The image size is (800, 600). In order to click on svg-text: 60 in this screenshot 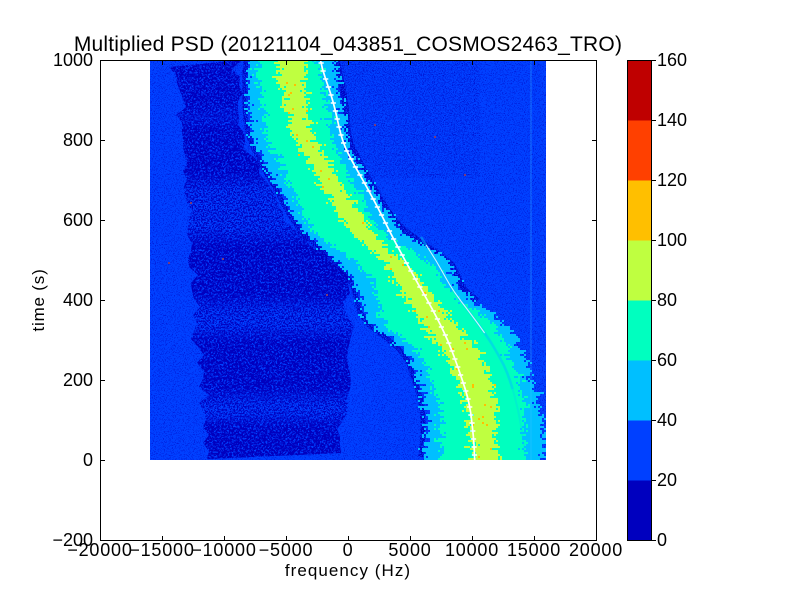, I will do `click(667, 360)`.